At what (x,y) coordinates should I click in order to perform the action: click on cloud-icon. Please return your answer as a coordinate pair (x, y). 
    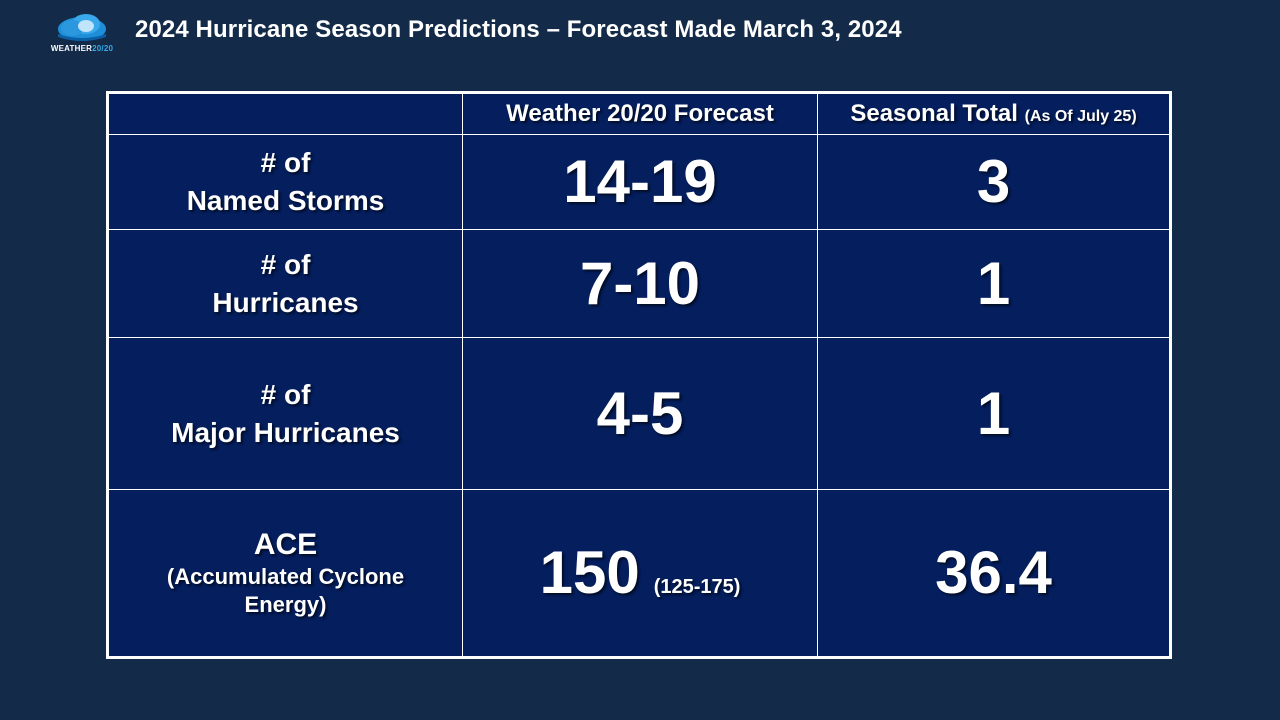
    Looking at the image, I should click on (82, 27).